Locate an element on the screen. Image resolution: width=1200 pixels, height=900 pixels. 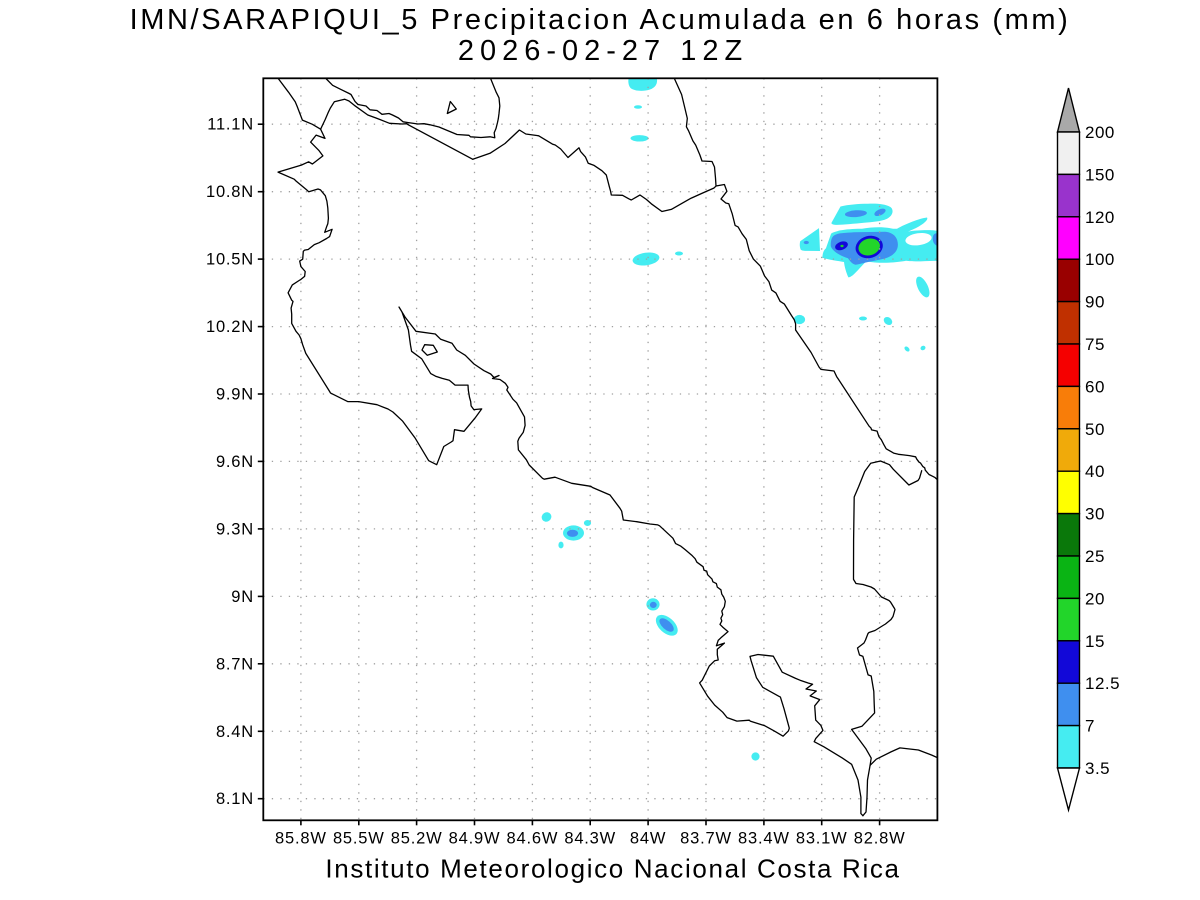
svg-text: 84.3W is located at coordinates (590, 839).